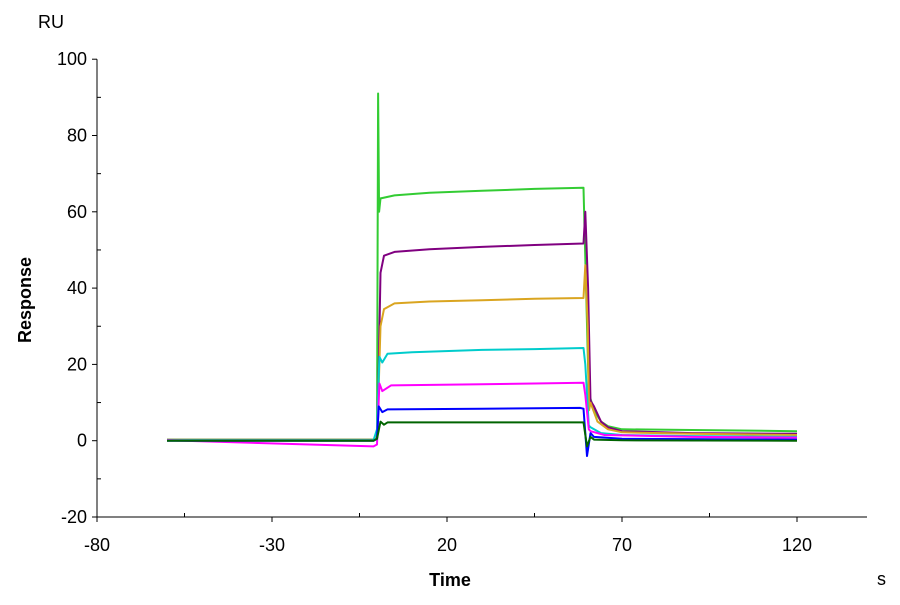 The height and width of the screenshot is (605, 900). Describe the element at coordinates (622, 545) in the screenshot. I see `x-tick-label: 70` at that location.